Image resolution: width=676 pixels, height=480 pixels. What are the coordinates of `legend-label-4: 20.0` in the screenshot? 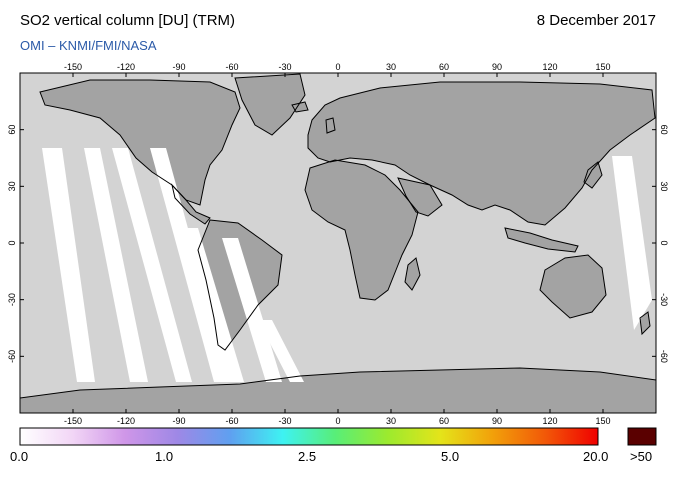 It's located at (596, 456).